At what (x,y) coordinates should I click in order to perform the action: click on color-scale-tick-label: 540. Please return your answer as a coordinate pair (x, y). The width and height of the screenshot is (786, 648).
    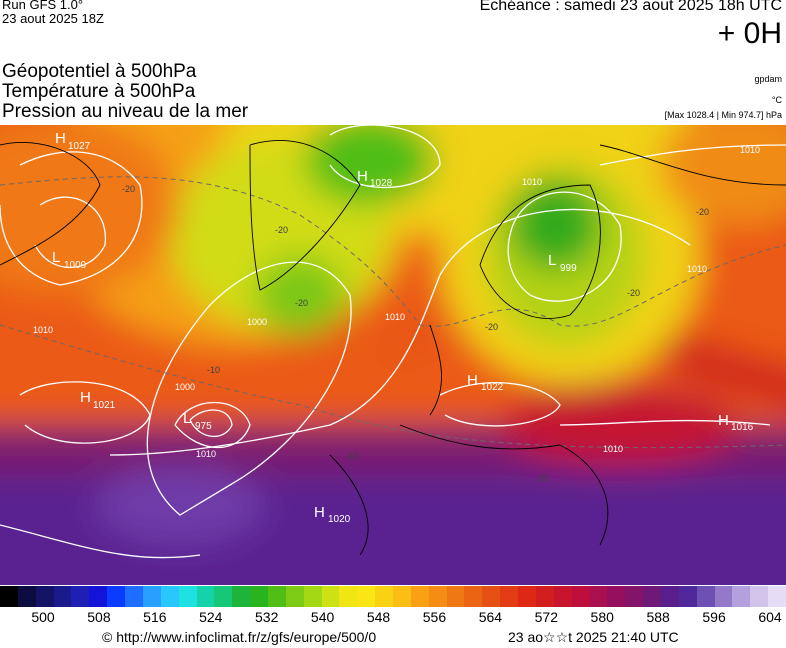
    Looking at the image, I should click on (322, 617).